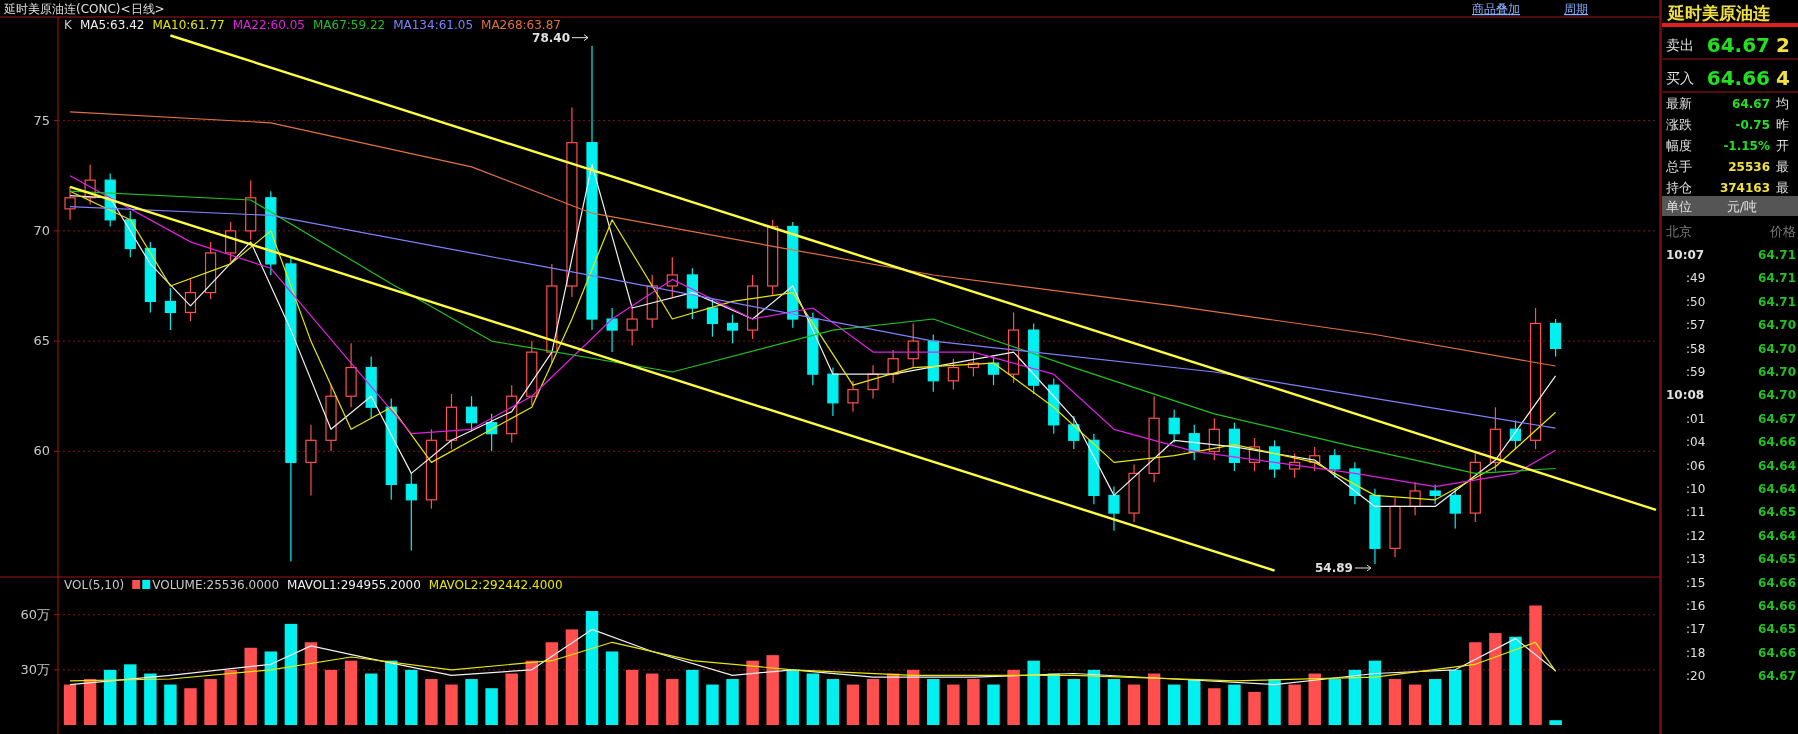 This screenshot has width=1798, height=734. Describe the element at coordinates (1685, 255) in the screenshot. I see `text: 10:07` at that location.